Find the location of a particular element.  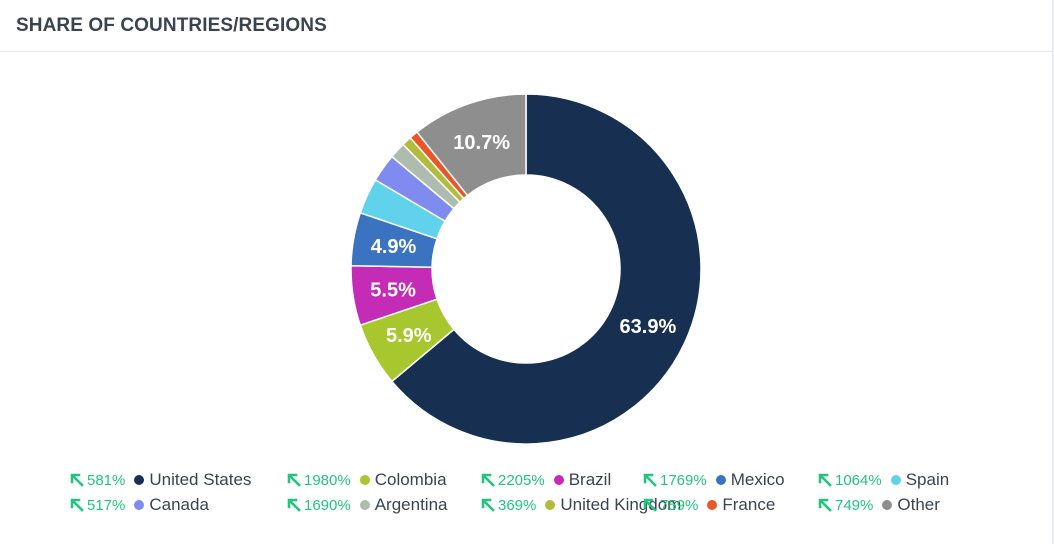

legend-change-value: 1690% is located at coordinates (327, 505).